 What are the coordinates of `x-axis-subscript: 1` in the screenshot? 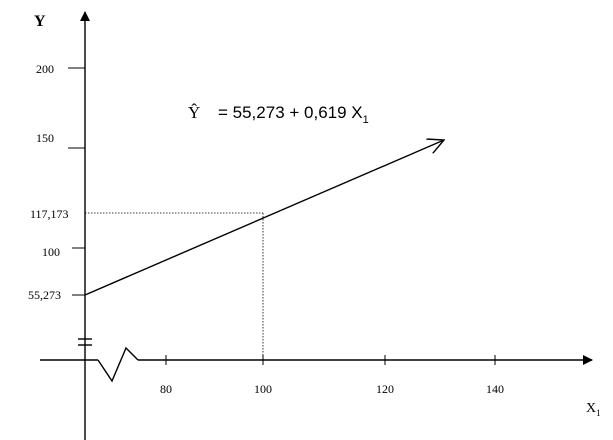 It's located at (598, 413).